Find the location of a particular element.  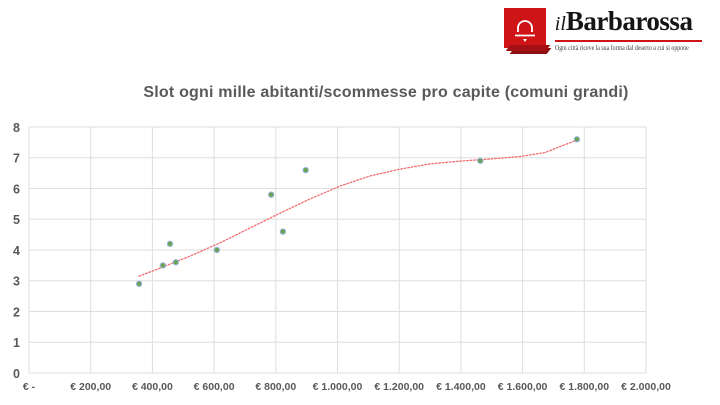

x-tick-label: € 1.600,00 is located at coordinates (523, 387).